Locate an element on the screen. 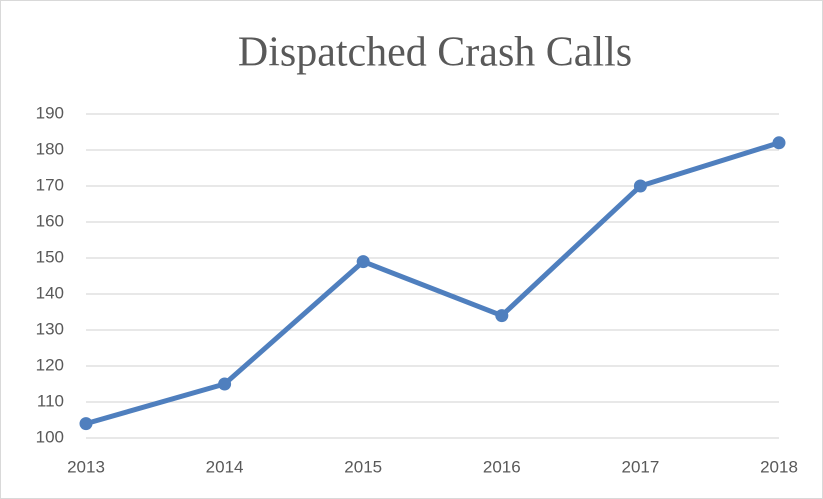 This screenshot has width=823, height=499. x-tick-label: 2016 is located at coordinates (502, 466).